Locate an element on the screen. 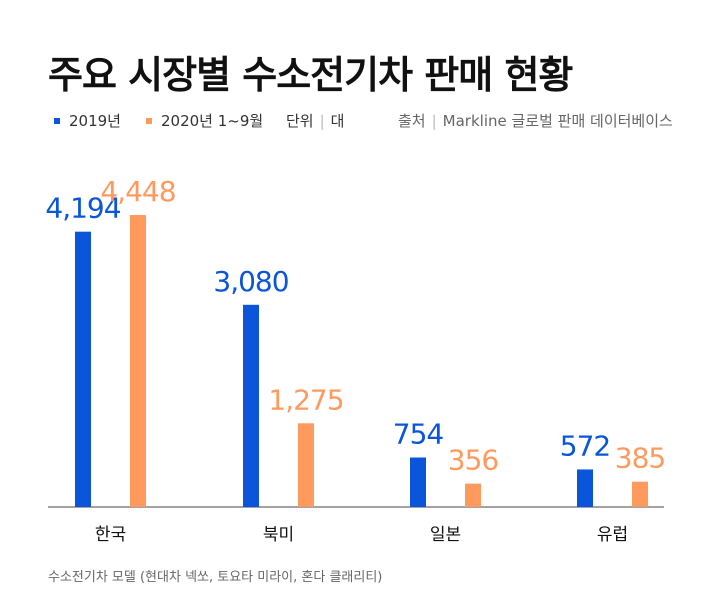 The width and height of the screenshot is (712, 600). data-label-1-series-1: 1,275 is located at coordinates (305, 399).